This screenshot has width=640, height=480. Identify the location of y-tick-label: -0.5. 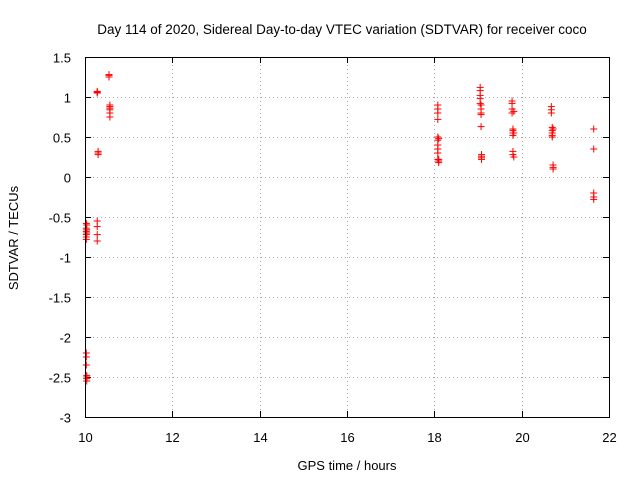
(60, 218).